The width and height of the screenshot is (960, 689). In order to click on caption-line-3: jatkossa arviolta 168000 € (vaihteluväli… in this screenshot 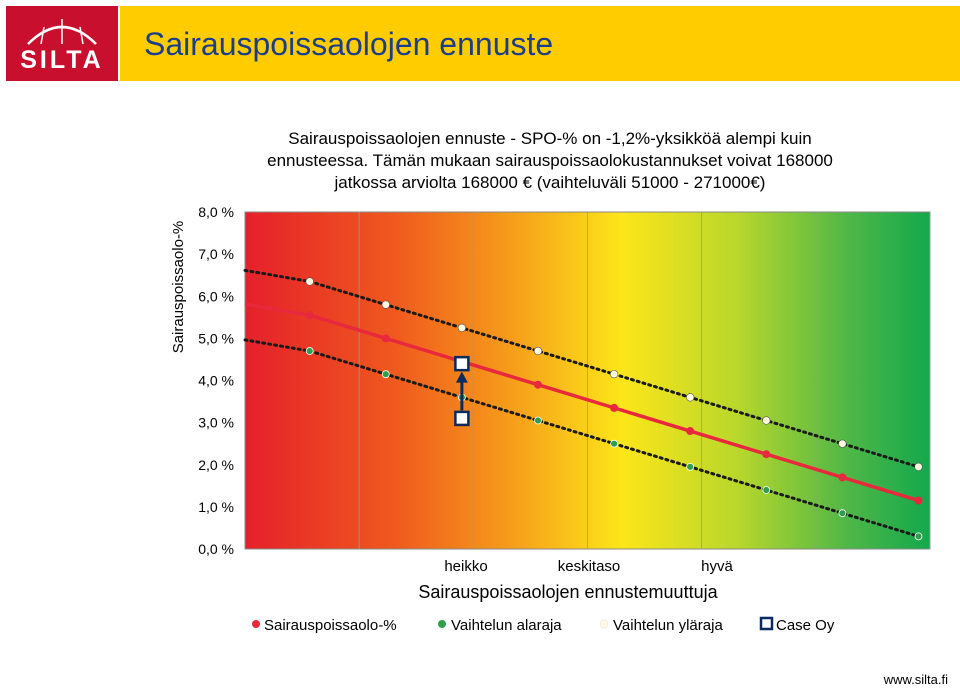, I will do `click(550, 182)`.